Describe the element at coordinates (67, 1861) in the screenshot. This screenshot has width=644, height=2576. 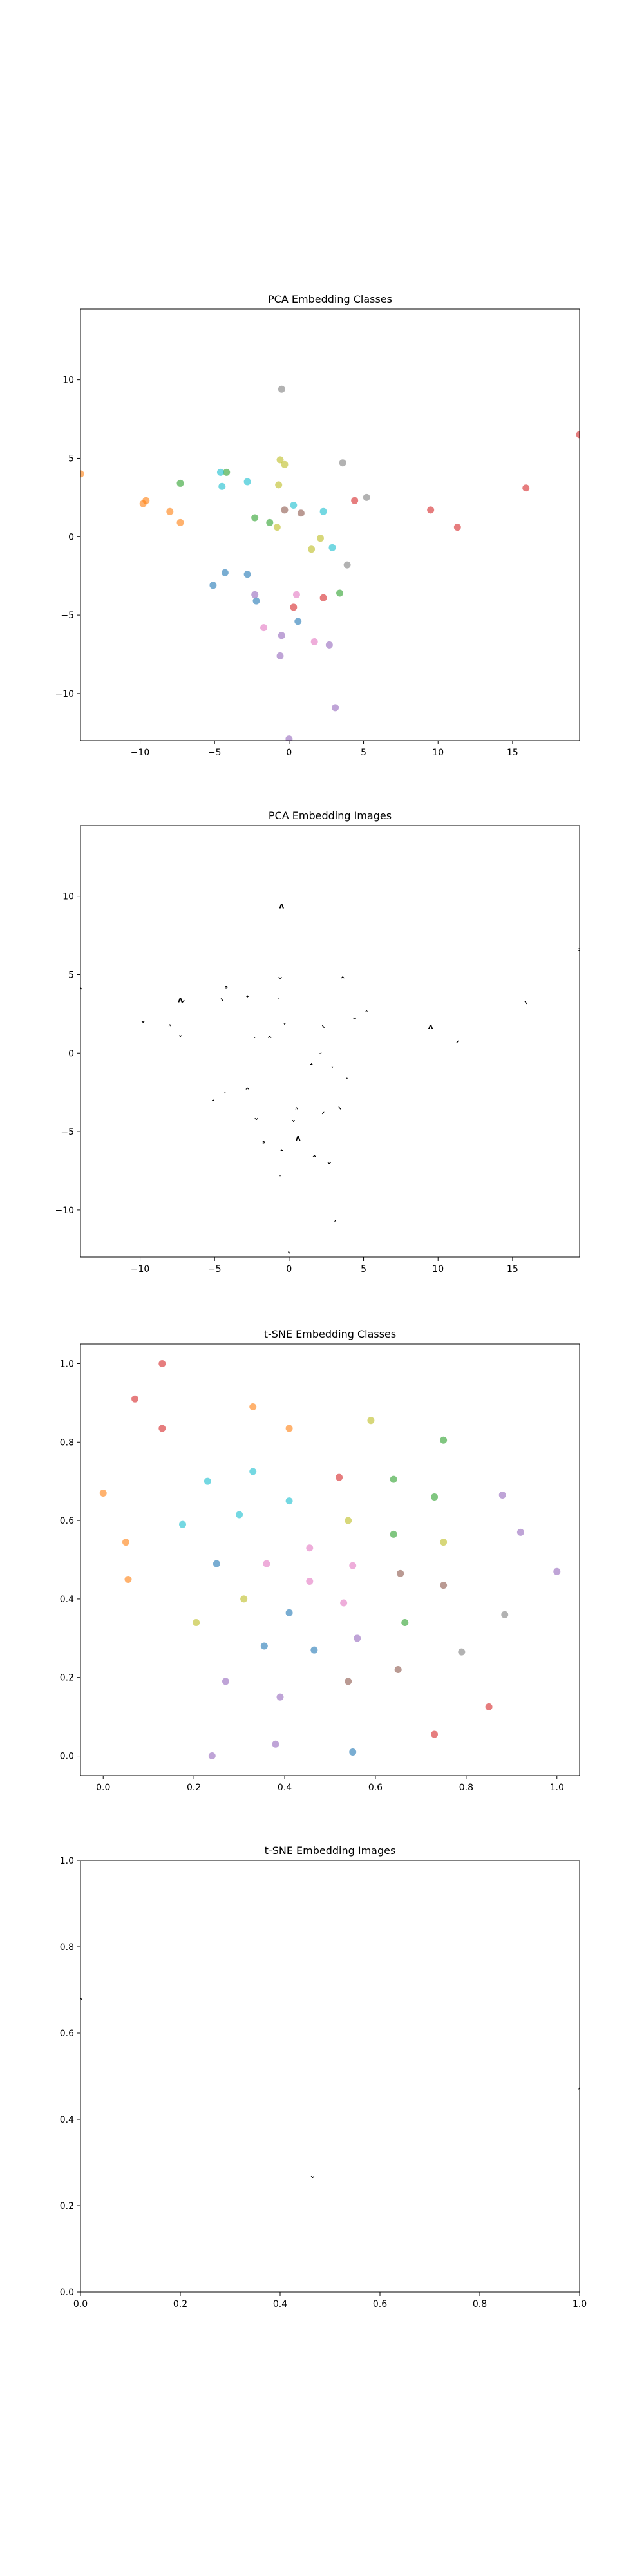
I see `y-tick-label: 1.0` at that location.